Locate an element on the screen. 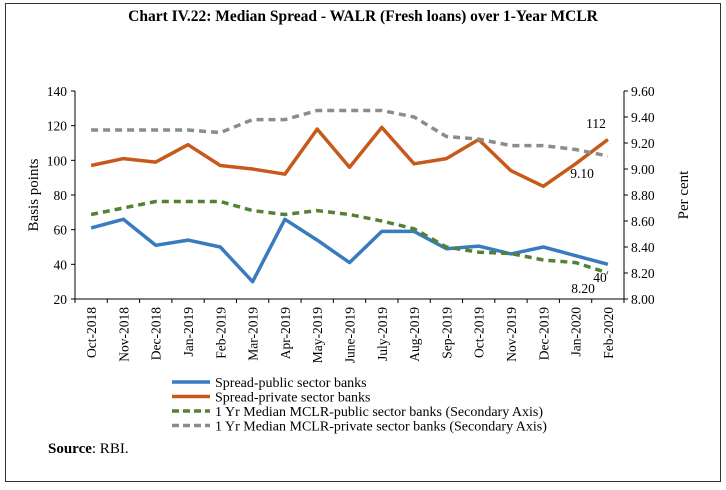 This screenshot has width=726, height=490. x-tick-label: May-2019 is located at coordinates (317, 335).